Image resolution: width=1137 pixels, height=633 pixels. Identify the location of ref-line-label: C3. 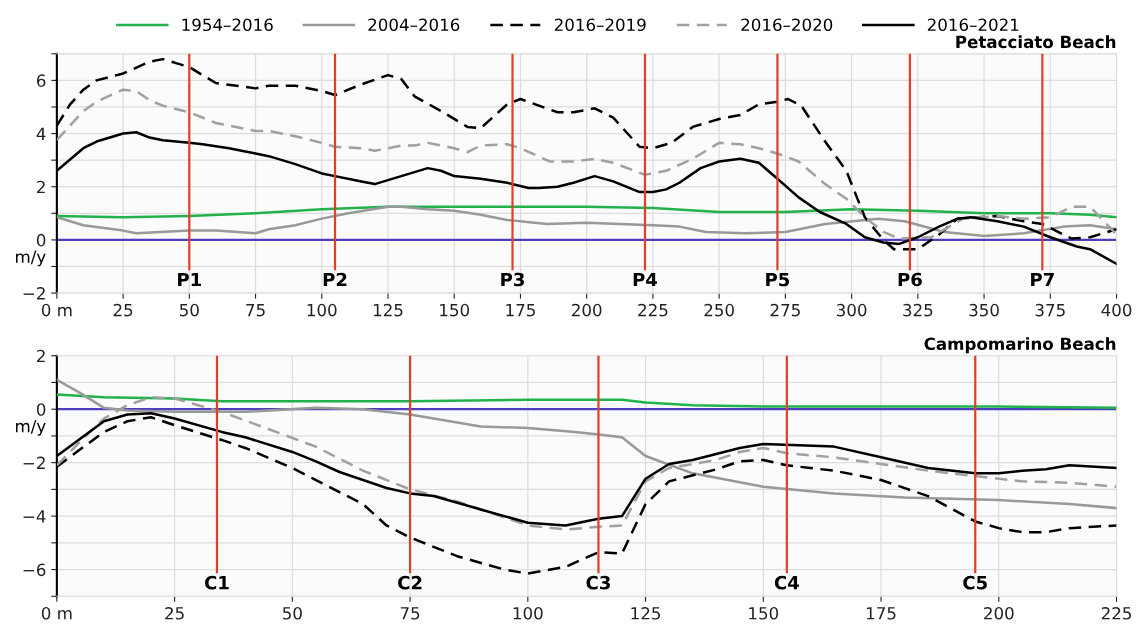
(598, 582).